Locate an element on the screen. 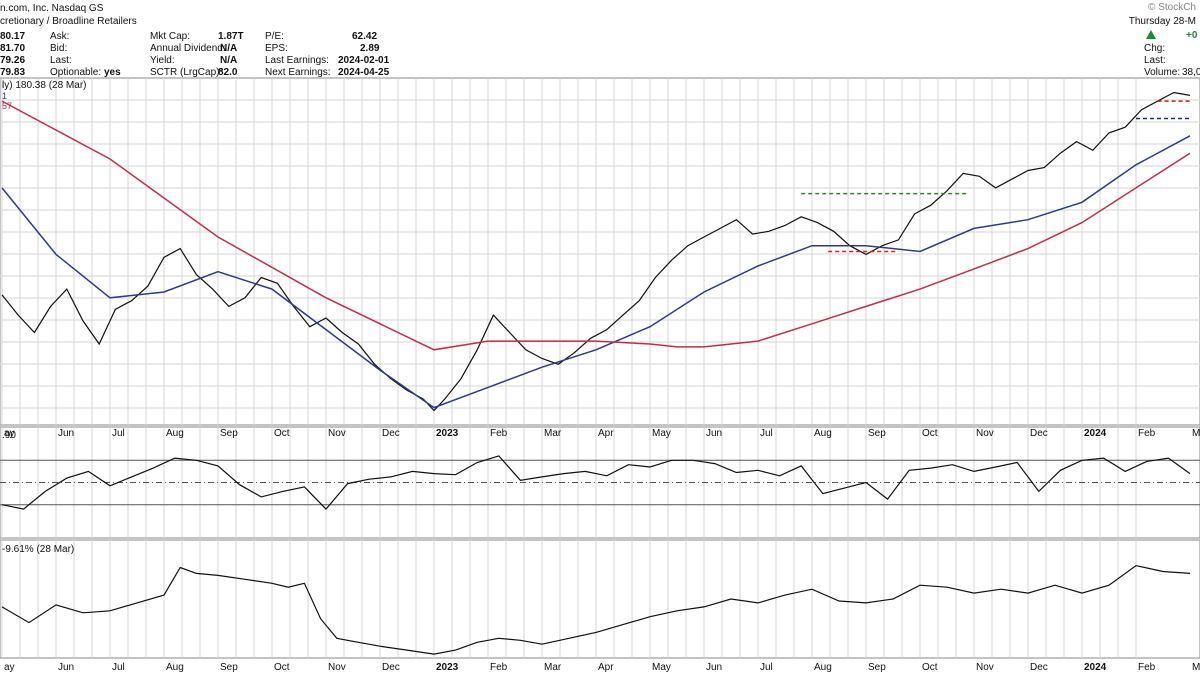  ma50-legend: 1 is located at coordinates (4, 96).